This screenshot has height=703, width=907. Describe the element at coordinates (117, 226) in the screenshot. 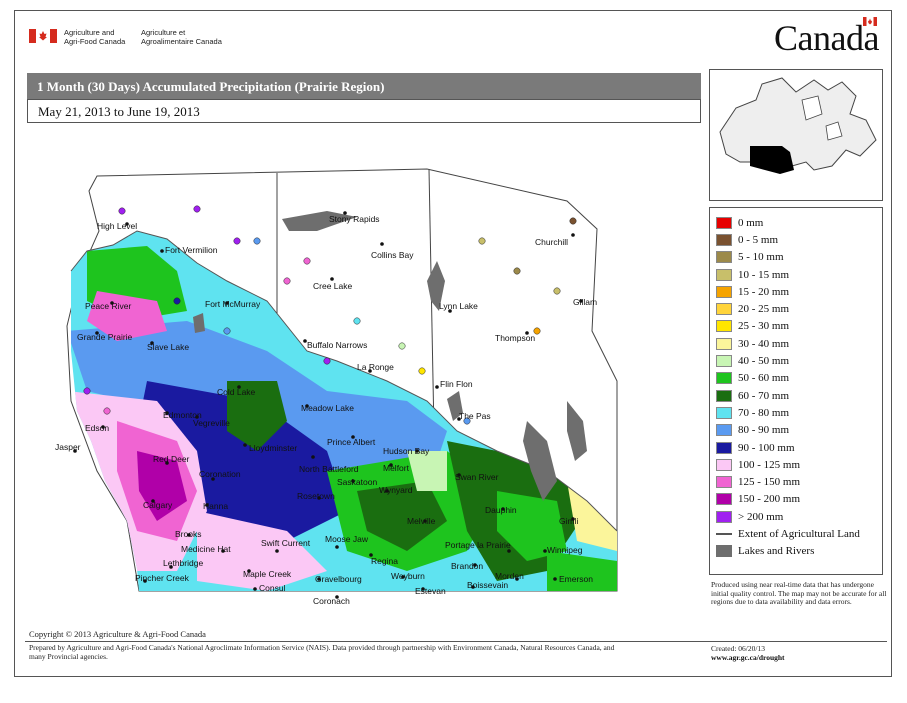

I see `place-high-level: High Level` at that location.